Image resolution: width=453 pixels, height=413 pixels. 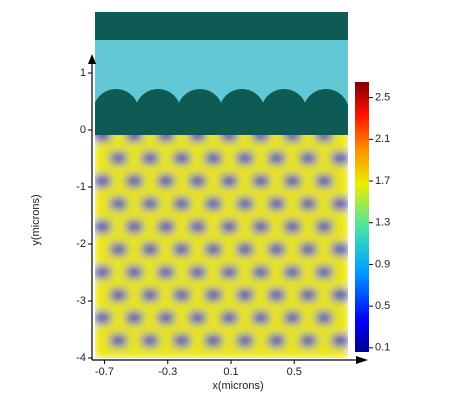 I want to click on y-tick-label: -2, so click(x=81, y=244).